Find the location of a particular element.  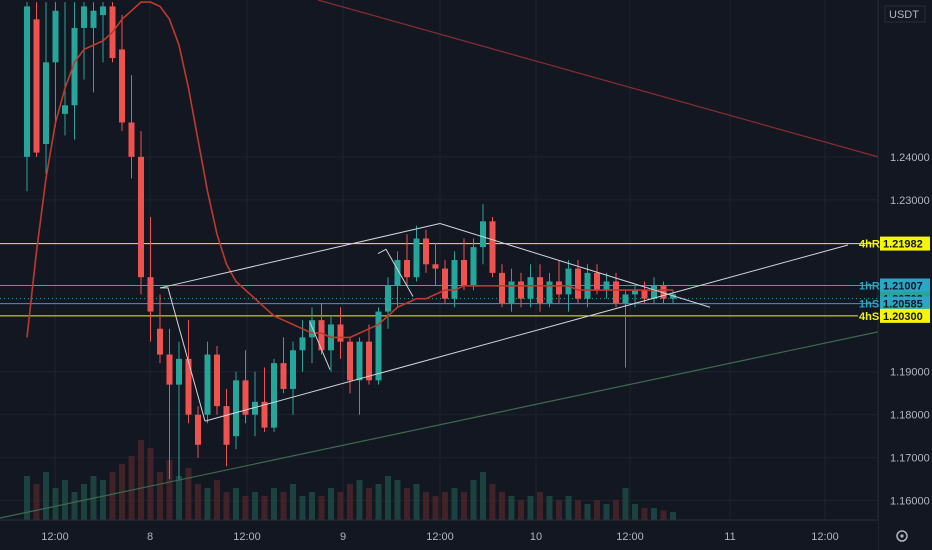

price-label-box-4hR is located at coordinates (905, 243).